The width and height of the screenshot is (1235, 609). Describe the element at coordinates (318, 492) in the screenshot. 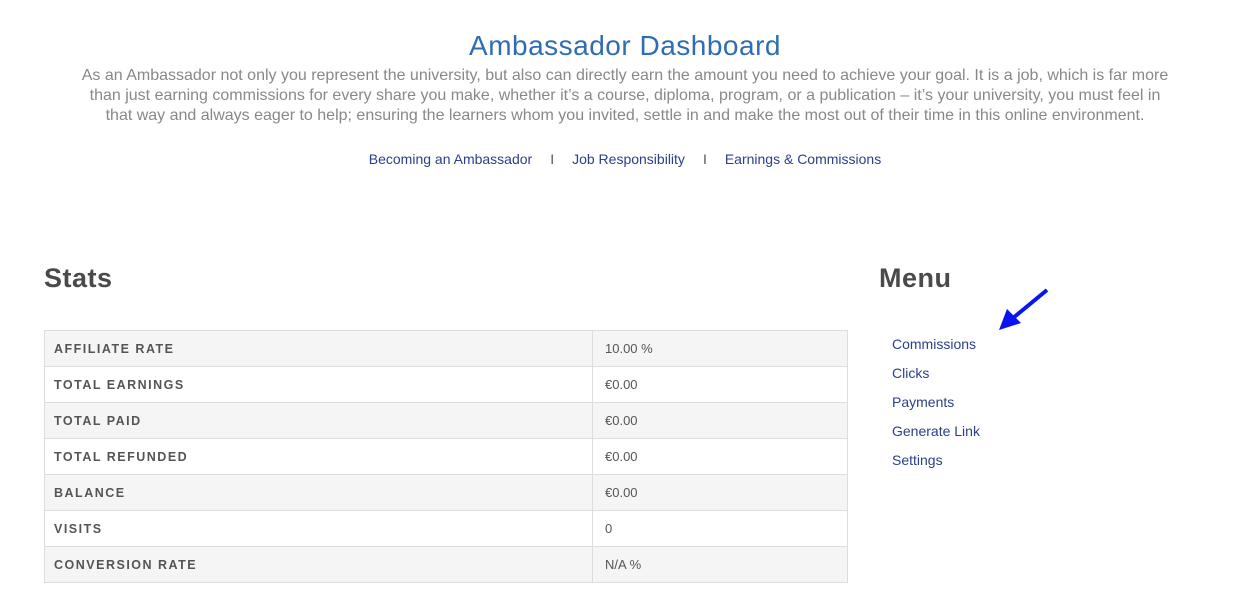

I see `stat-label: BALANCE` at that location.